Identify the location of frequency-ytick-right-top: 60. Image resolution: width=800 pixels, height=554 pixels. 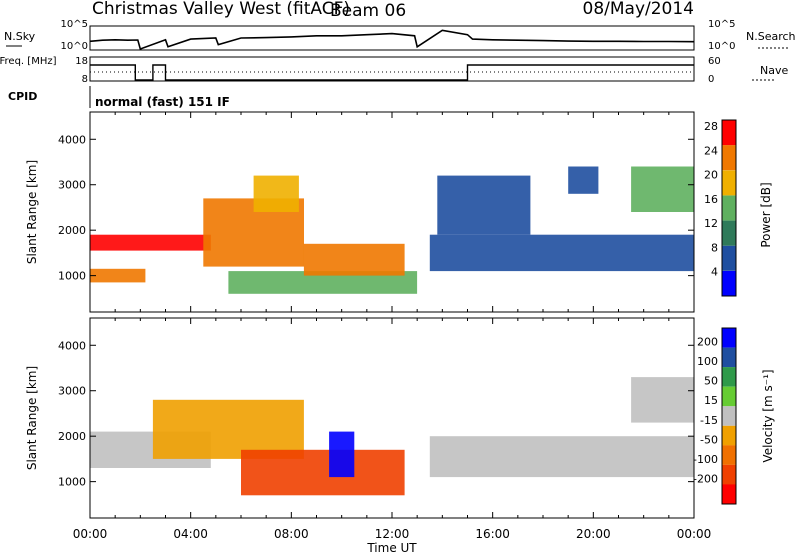
(714, 61).